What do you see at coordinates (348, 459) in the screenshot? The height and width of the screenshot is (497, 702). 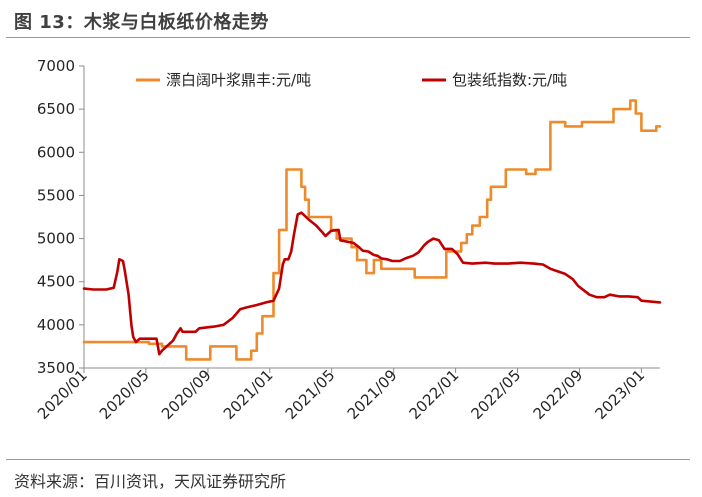 I see `source-rule` at bounding box center [348, 459].